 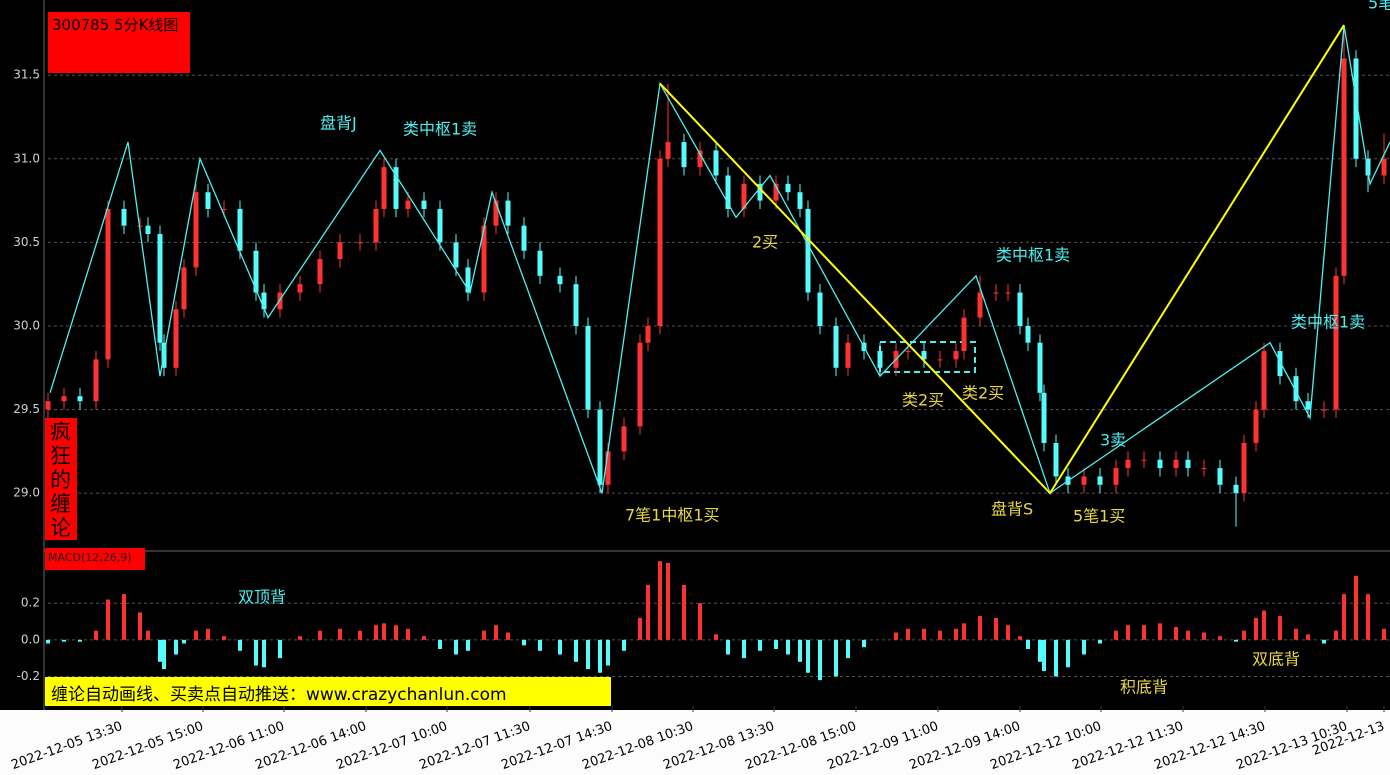 I want to click on y-tick-label: 30.5, so click(x=26, y=242).